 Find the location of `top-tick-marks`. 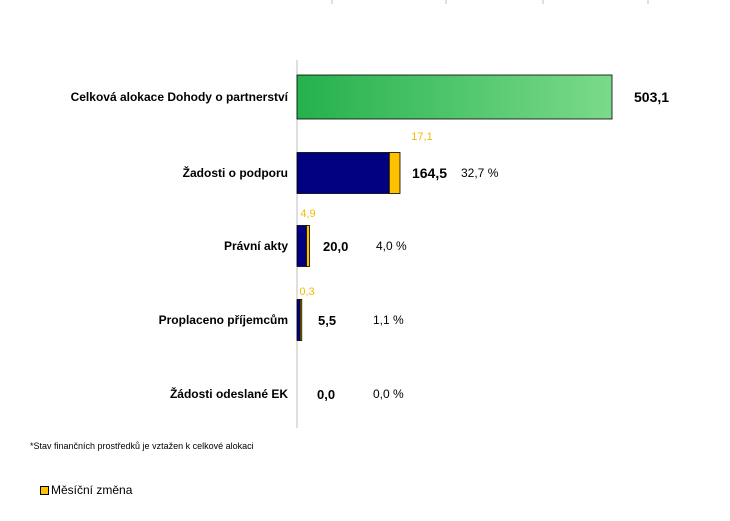

top-tick-marks is located at coordinates (490, 2).